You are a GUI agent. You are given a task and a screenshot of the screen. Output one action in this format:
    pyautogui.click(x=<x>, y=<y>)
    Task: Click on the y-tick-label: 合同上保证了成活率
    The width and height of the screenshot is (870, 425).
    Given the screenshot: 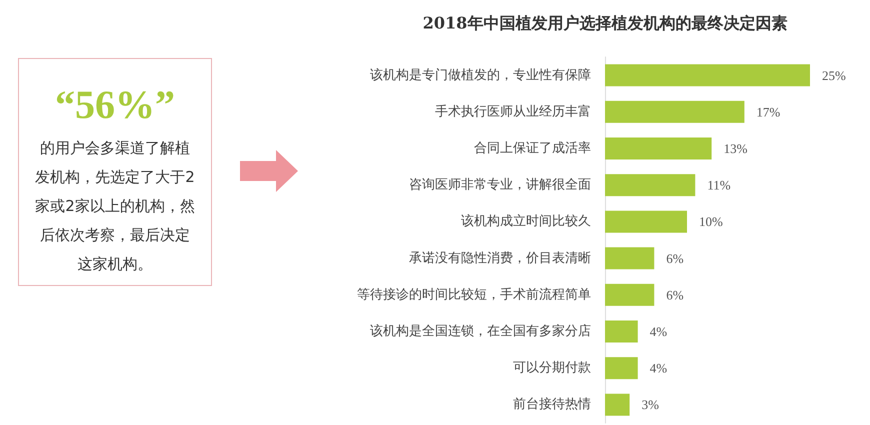 What is the action you would take?
    pyautogui.click(x=532, y=148)
    